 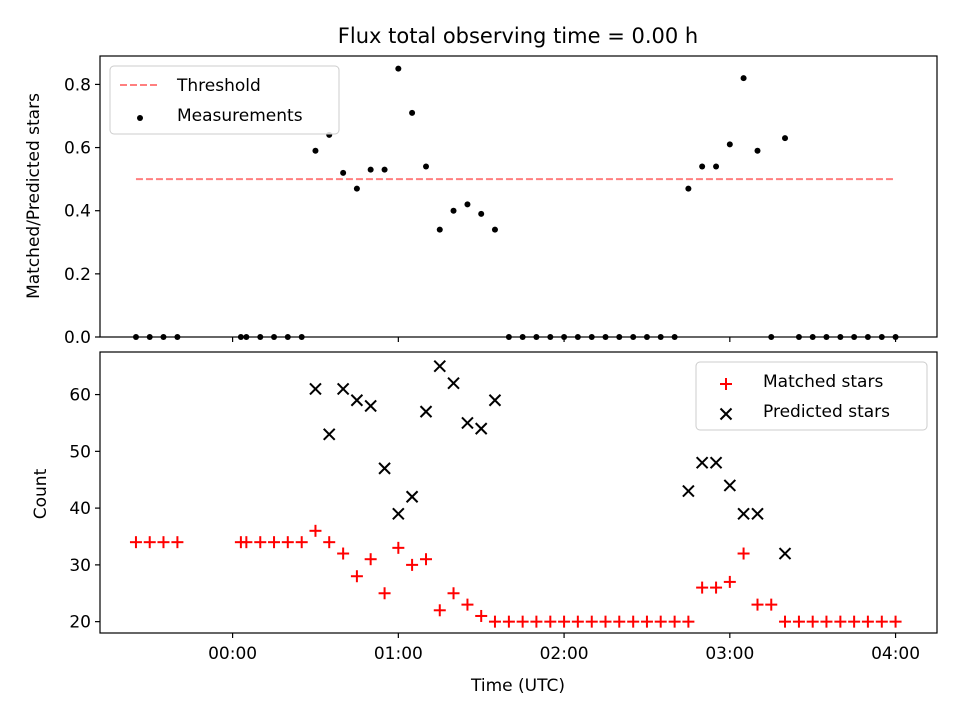 What do you see at coordinates (517, 686) in the screenshot?
I see `x-axis-label: Time (UTC)` at bounding box center [517, 686].